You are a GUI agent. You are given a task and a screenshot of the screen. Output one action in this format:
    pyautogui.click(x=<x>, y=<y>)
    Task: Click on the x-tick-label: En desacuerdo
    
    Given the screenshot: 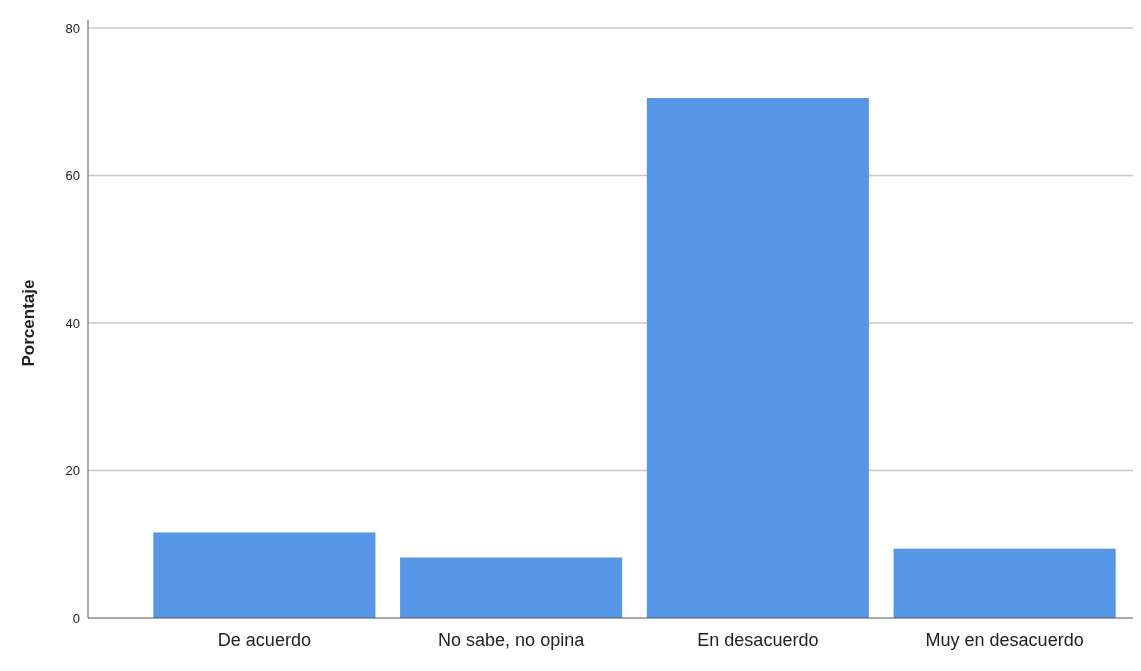 What is the action you would take?
    pyautogui.click(x=758, y=640)
    